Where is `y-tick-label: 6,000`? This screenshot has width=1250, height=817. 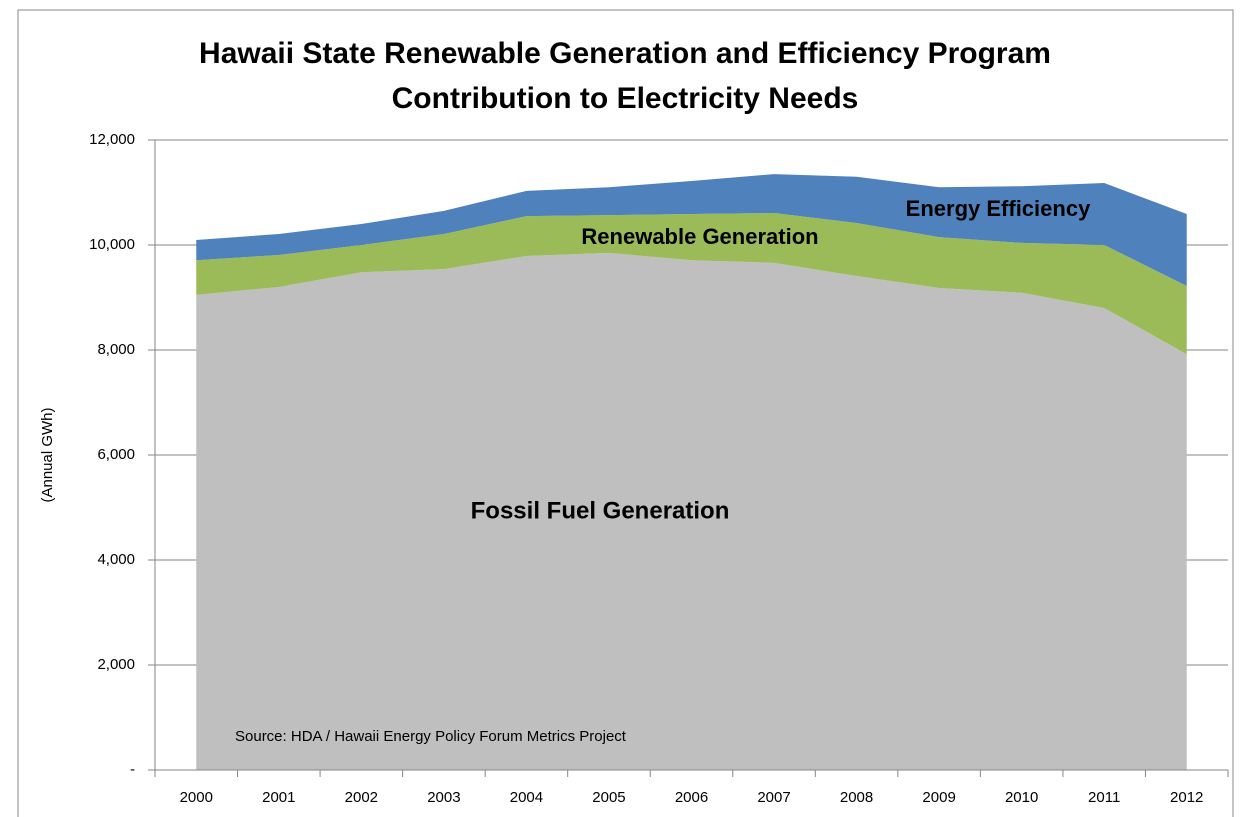 y-tick-label: 6,000 is located at coordinates (116, 454).